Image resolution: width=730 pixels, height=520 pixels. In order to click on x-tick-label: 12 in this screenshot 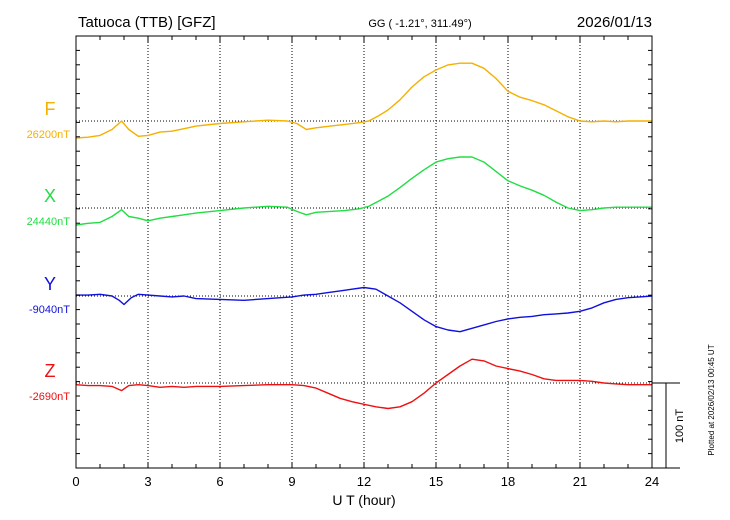, I will do `click(364, 481)`.